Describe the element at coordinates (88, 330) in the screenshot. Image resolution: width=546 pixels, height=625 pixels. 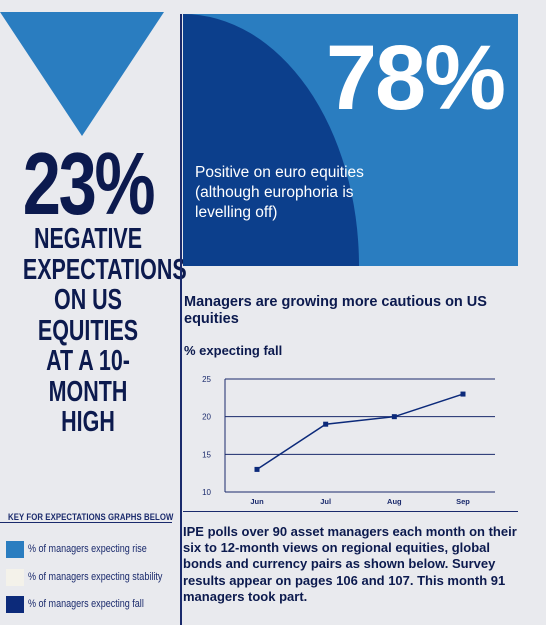
I see `headline-line: EQUITIES` at that location.